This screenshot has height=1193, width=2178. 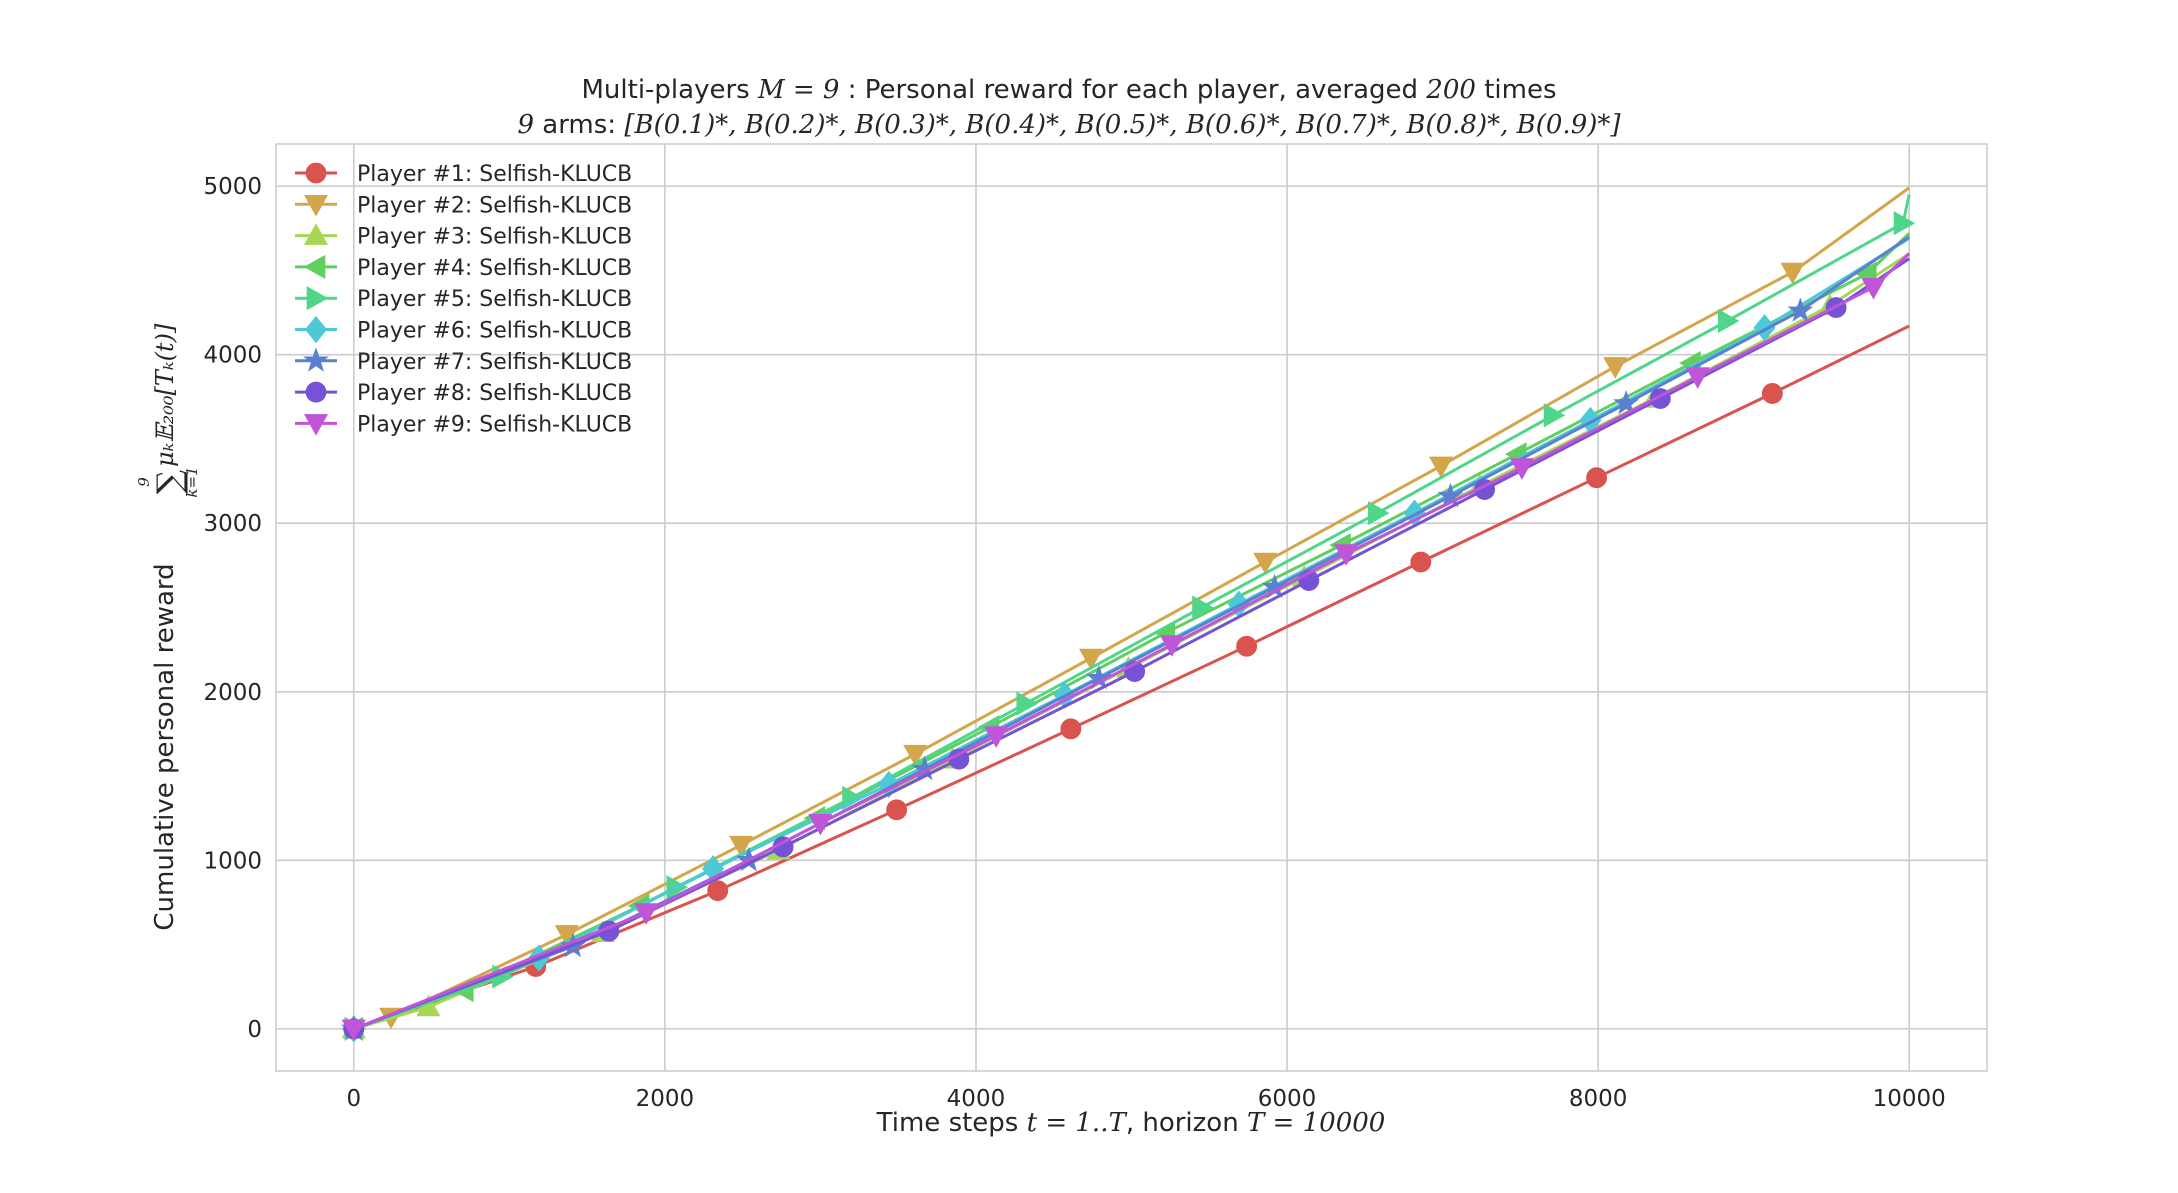 I want to click on ylabel-sum-top: 9, so click(x=144, y=482).